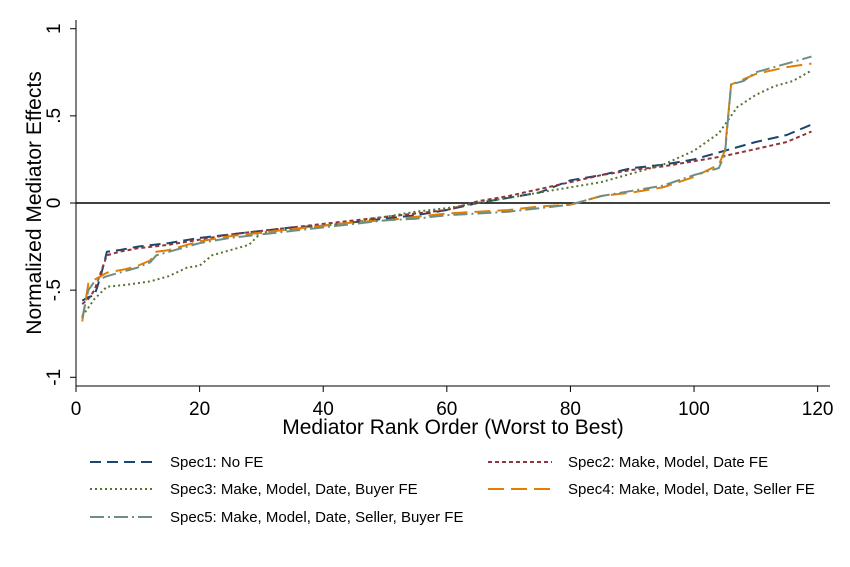 The height and width of the screenshot is (567, 850). I want to click on x-tick-label: 20, so click(199, 409).